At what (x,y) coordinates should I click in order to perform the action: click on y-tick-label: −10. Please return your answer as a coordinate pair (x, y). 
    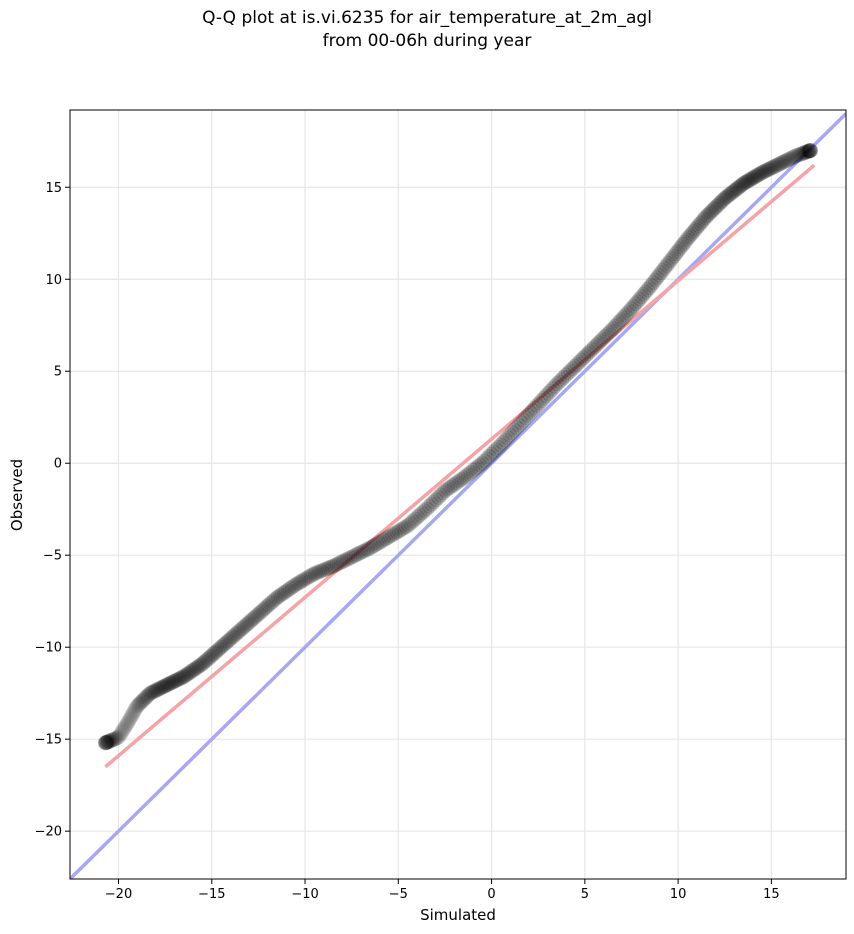
    Looking at the image, I should click on (48, 648).